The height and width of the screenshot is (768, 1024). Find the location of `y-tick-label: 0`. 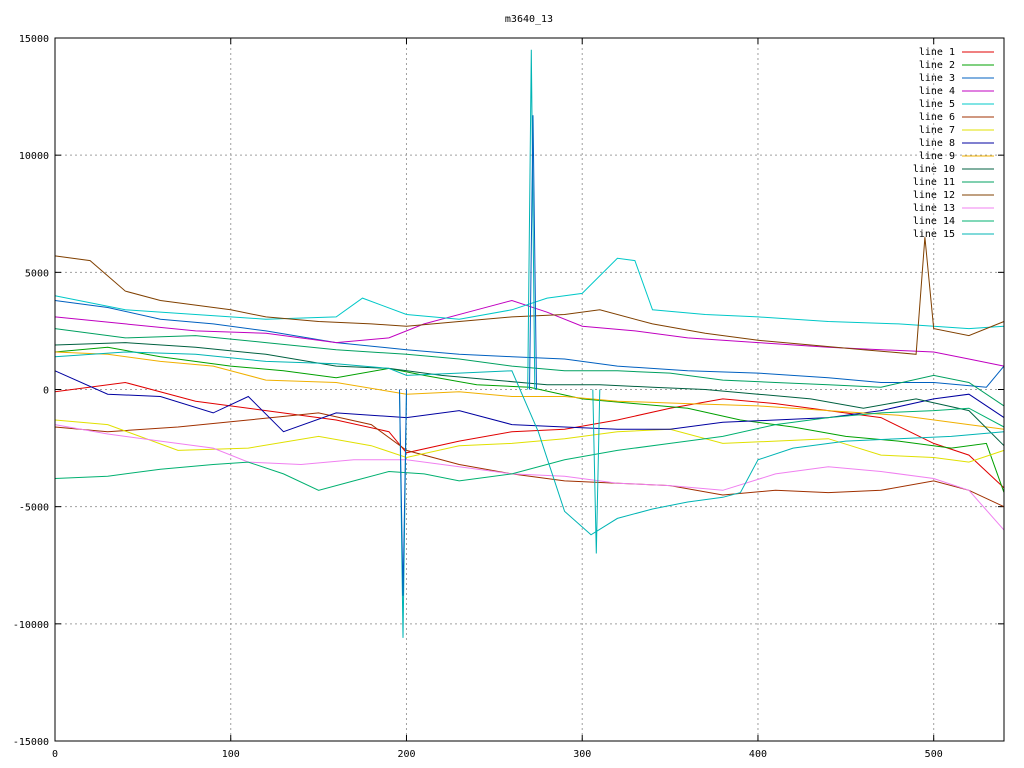

y-tick-label: 0 is located at coordinates (46, 391).